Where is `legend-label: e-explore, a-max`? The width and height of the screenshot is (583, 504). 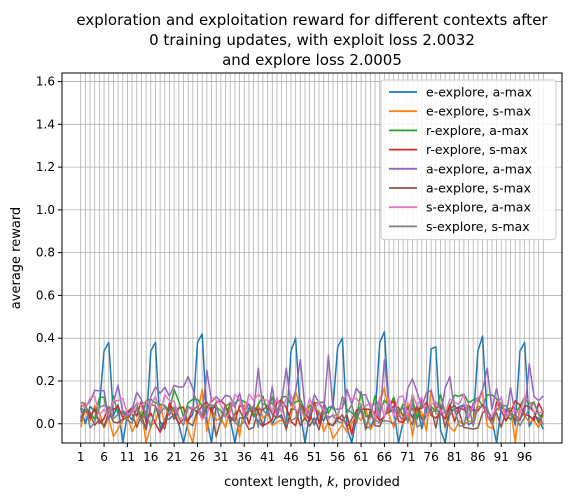
legend-label: e-explore, a-max is located at coordinates (479, 92).